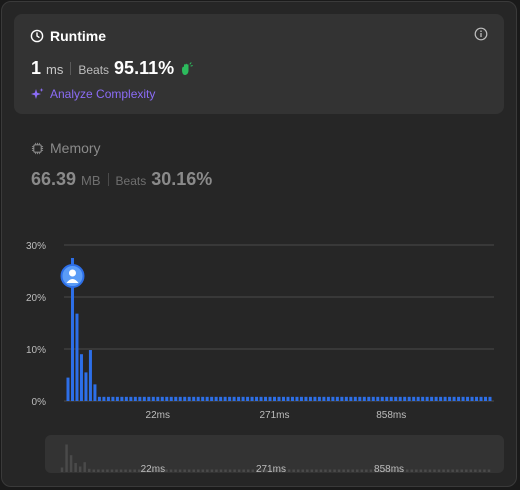  What do you see at coordinates (389, 468) in the screenshot?
I see `navigator-tick-label: 858ms` at bounding box center [389, 468].